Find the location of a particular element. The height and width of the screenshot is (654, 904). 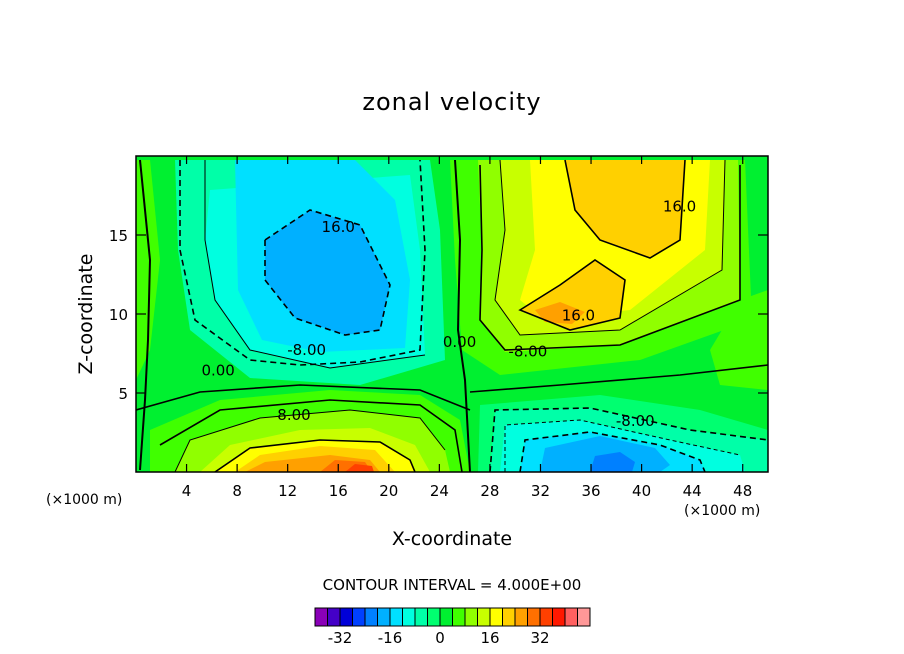

x-tick-label: 16 is located at coordinates (338, 491).